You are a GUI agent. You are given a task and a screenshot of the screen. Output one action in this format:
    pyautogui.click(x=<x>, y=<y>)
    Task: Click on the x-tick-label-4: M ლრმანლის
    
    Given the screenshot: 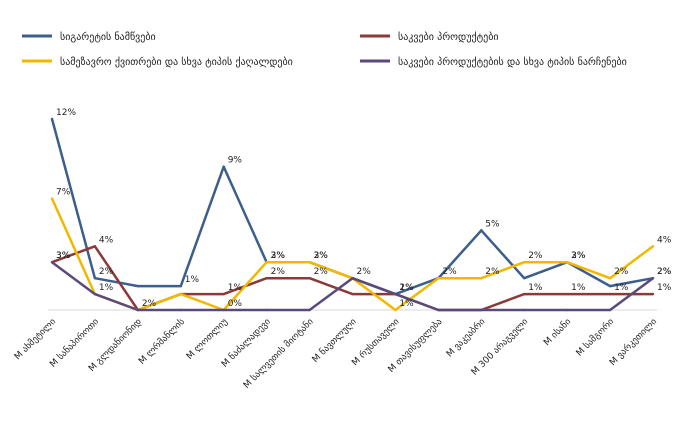 What is the action you would take?
    pyautogui.click(x=161, y=341)
    